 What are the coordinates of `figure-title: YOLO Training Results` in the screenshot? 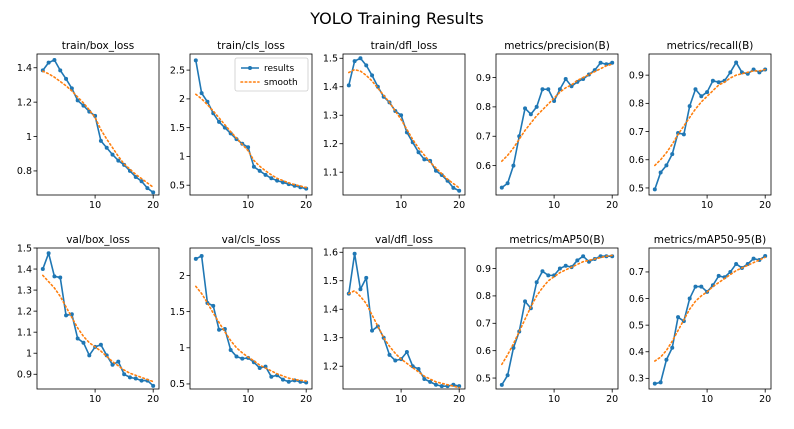 It's located at (396, 18).